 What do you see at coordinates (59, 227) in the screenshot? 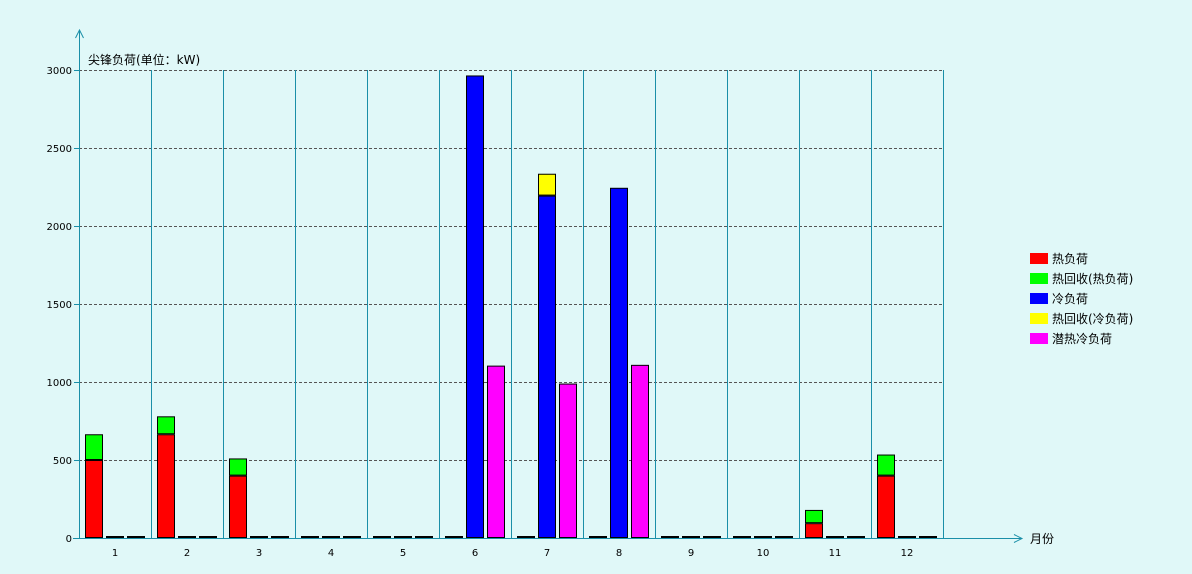
I see `y-tick-label: 2000` at bounding box center [59, 227].